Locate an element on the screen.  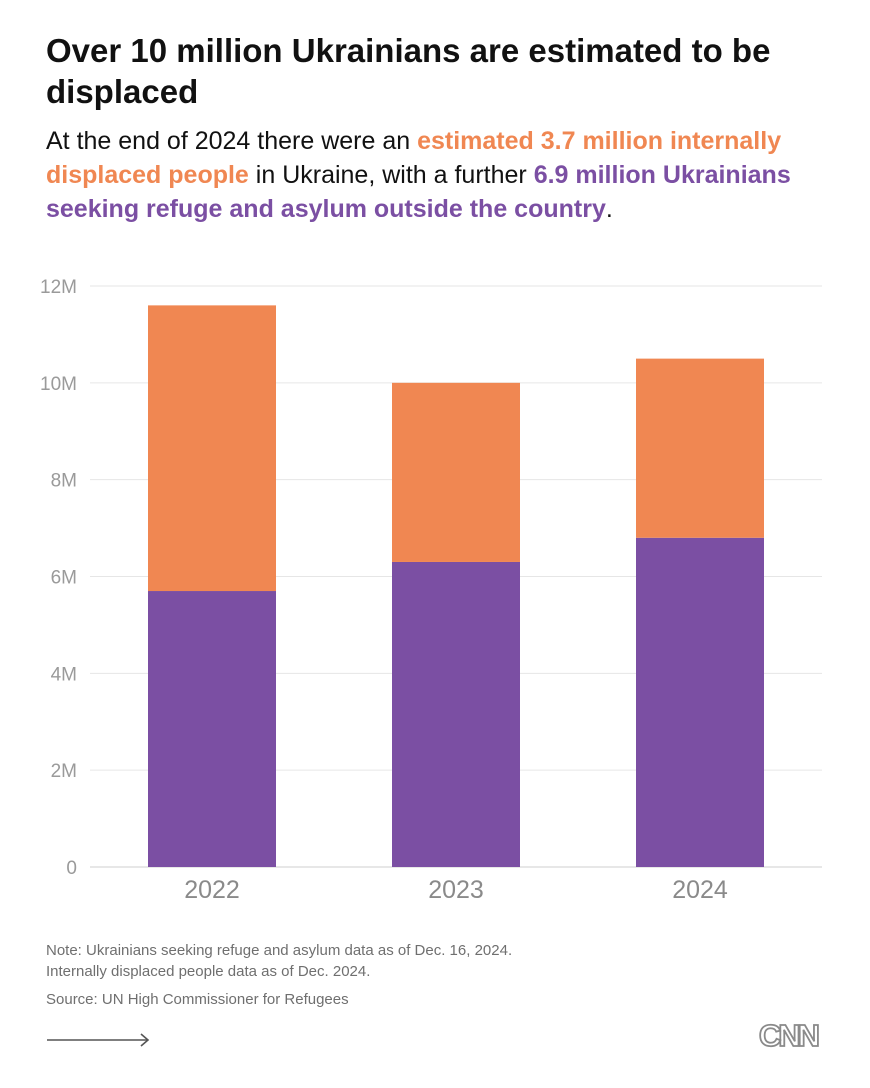
x-tick-label: 2023 is located at coordinates (456, 890).